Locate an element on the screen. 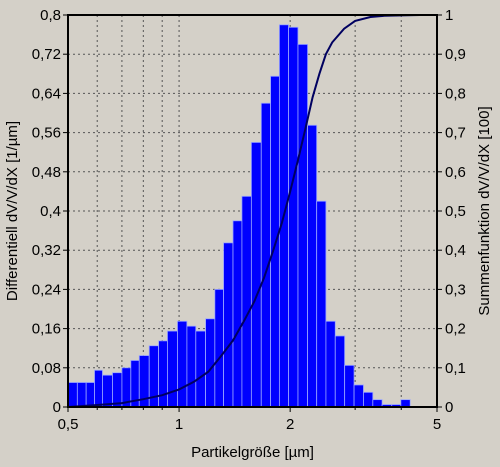  y2-tick-label: 0,4 is located at coordinates (455, 250).